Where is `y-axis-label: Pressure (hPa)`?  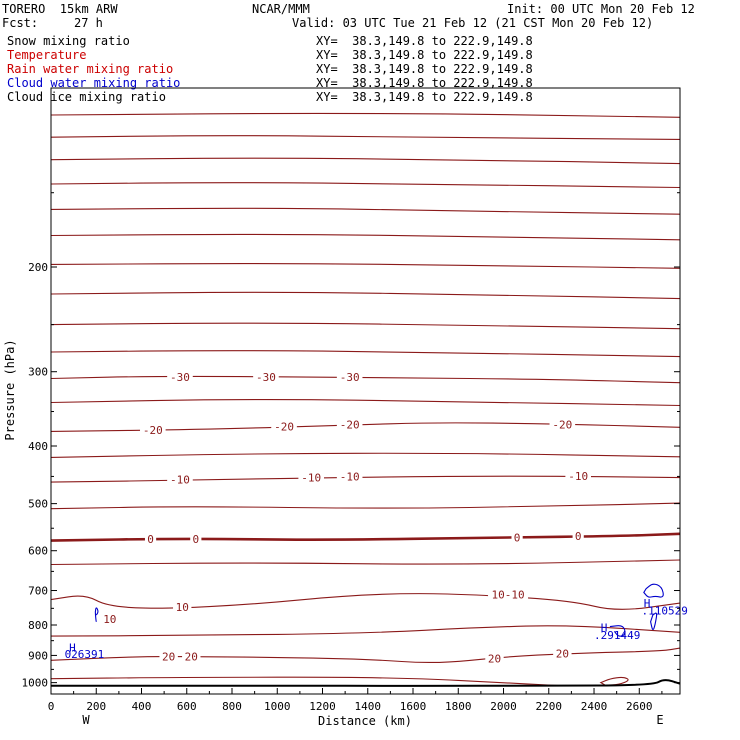 y-axis-label: Pressure (hPa) is located at coordinates (10, 389).